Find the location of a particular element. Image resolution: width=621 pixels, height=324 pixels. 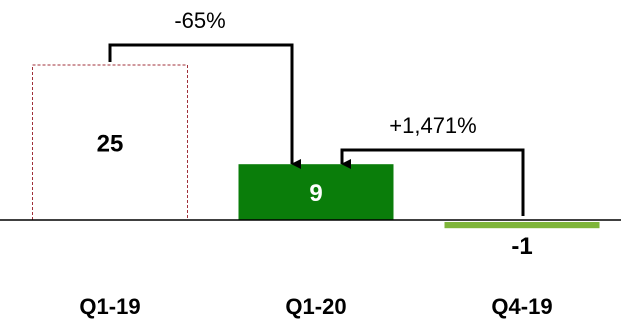

category-label-q1-20: Q1-20 is located at coordinates (315, 306).